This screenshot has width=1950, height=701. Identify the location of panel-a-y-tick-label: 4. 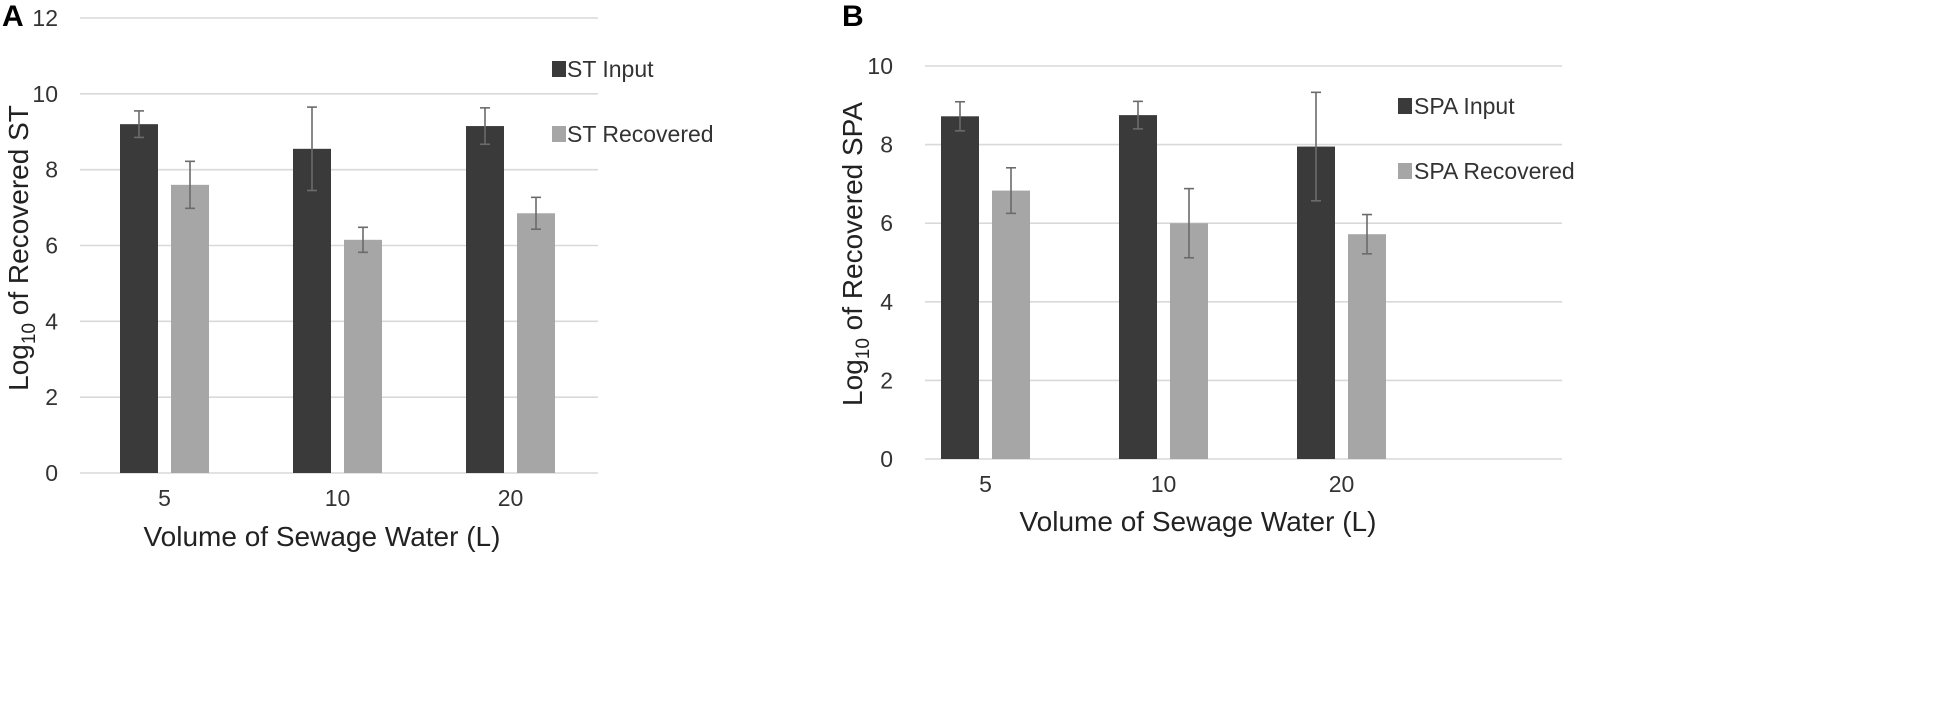
(51, 321).